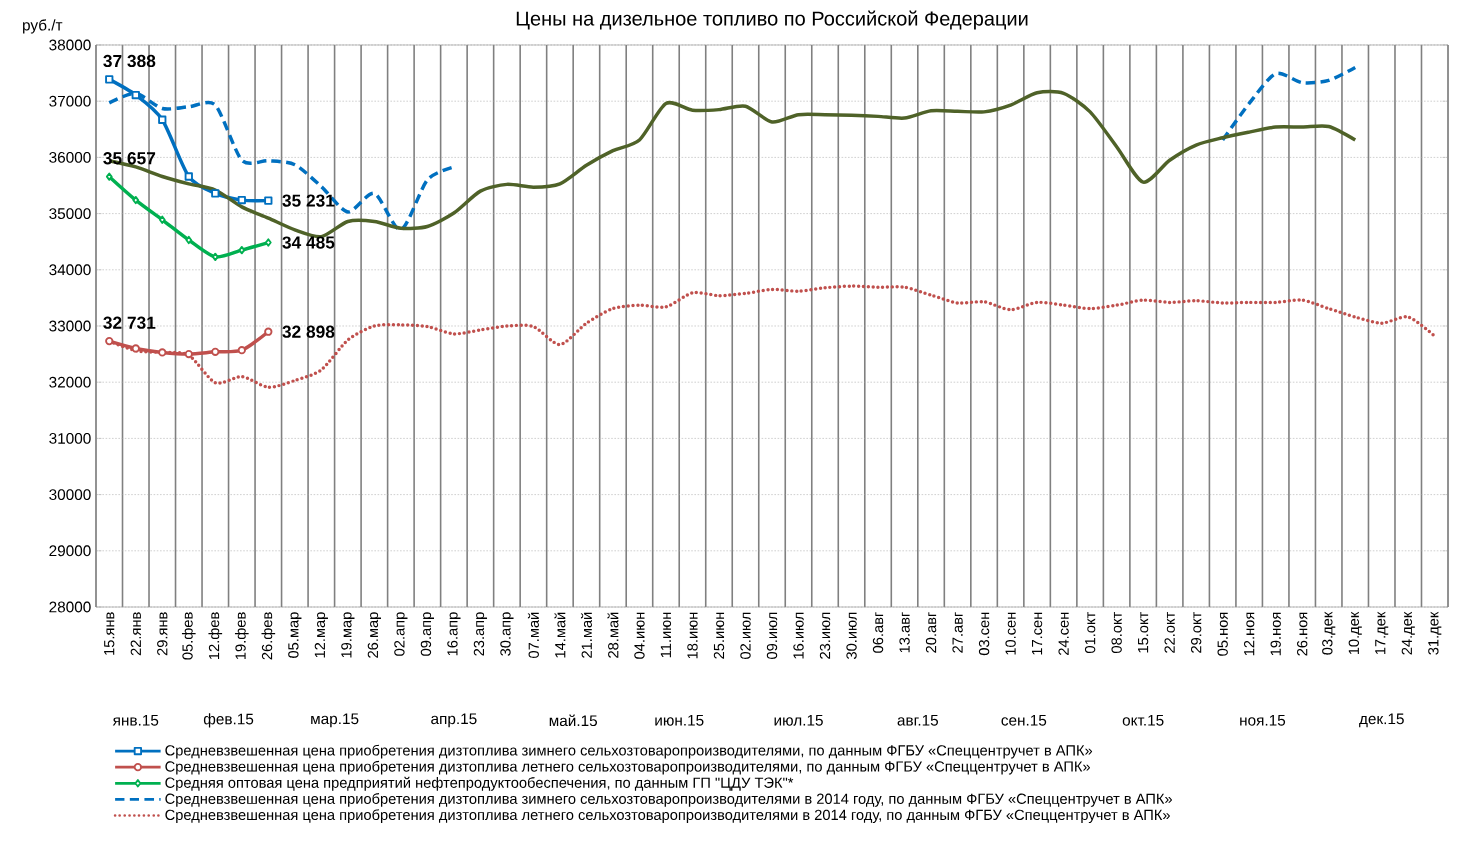  Describe the element at coordinates (639, 635) in the screenshot. I see `x-tick-label: 04.июн` at that location.